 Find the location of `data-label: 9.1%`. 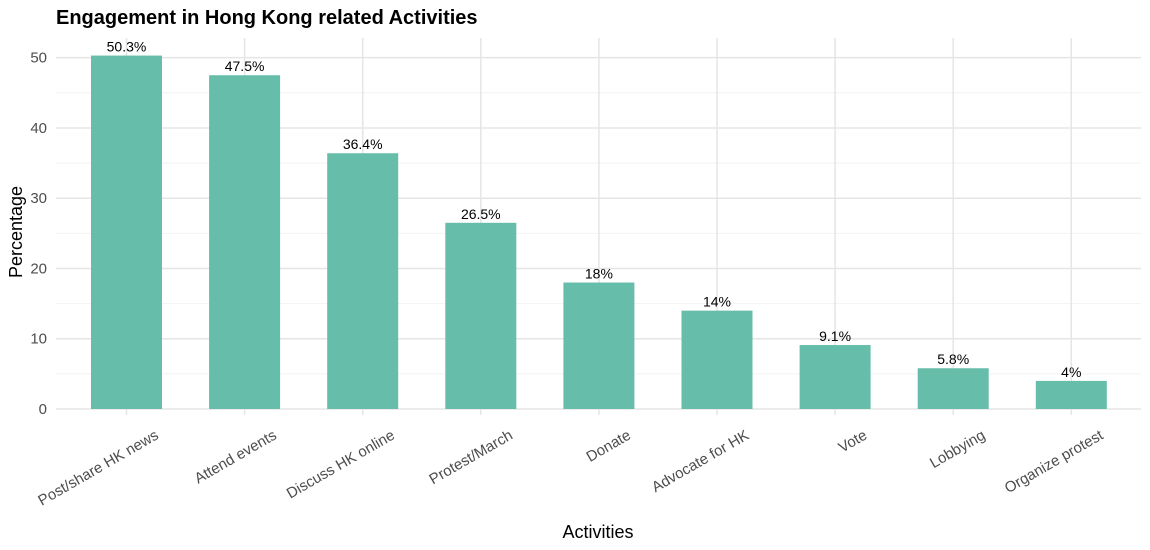

data-label: 9.1% is located at coordinates (835, 336).